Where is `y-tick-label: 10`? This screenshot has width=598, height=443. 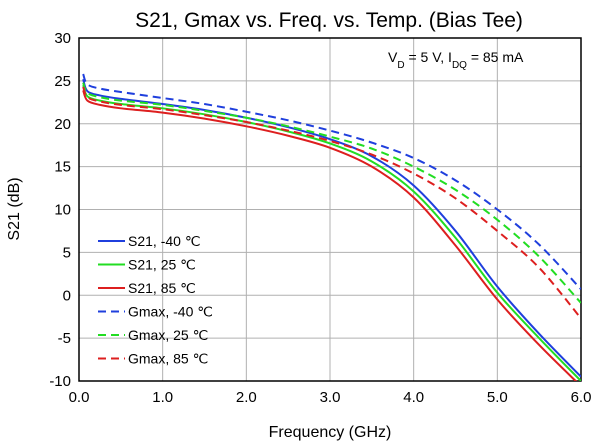 y-tick-label: 10 is located at coordinates (62, 210).